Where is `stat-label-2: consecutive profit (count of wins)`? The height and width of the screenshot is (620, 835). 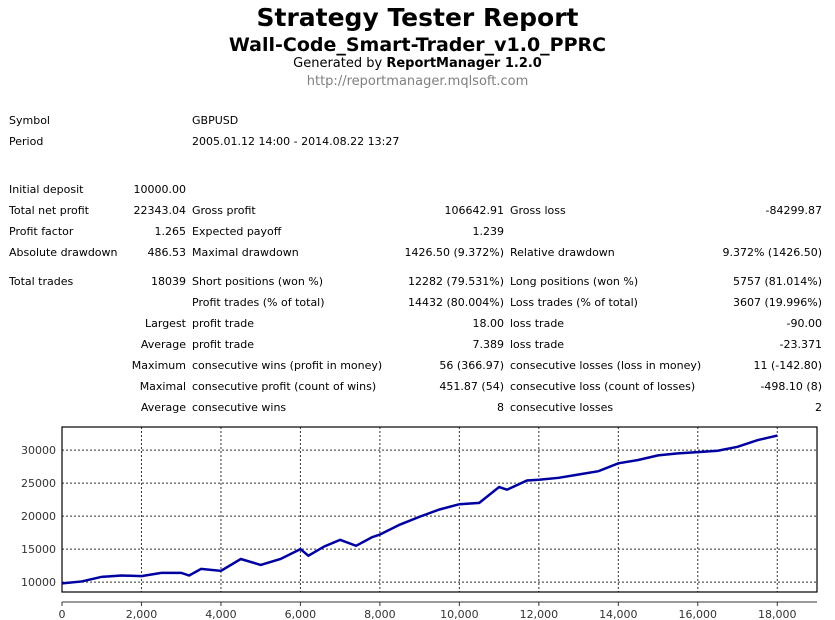 stat-label-2: consecutive profit (count of wins) is located at coordinates (284, 386).